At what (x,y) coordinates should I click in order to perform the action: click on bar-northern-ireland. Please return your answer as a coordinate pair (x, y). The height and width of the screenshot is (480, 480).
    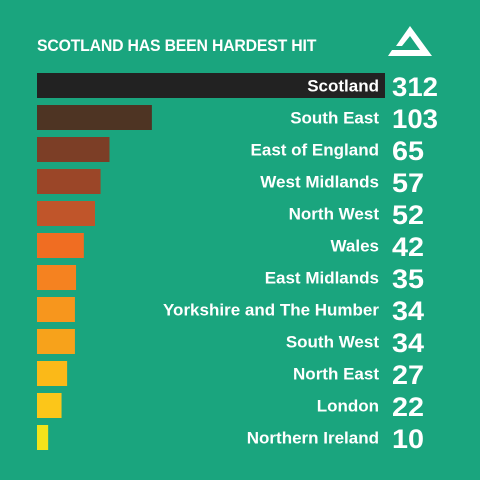
    Looking at the image, I should click on (43, 437).